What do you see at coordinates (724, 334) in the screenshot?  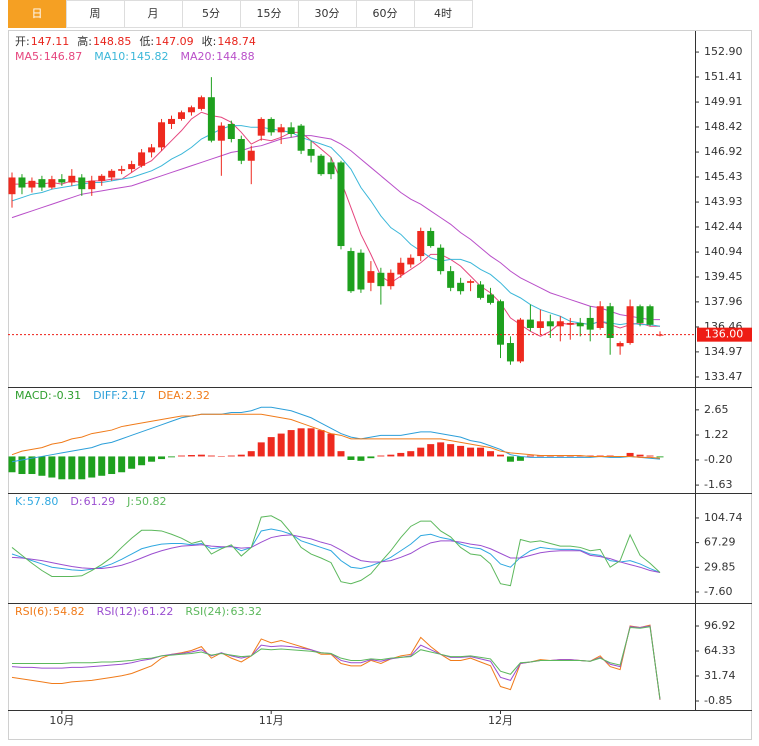 I see `last-price-label: 136.00` at bounding box center [724, 334].